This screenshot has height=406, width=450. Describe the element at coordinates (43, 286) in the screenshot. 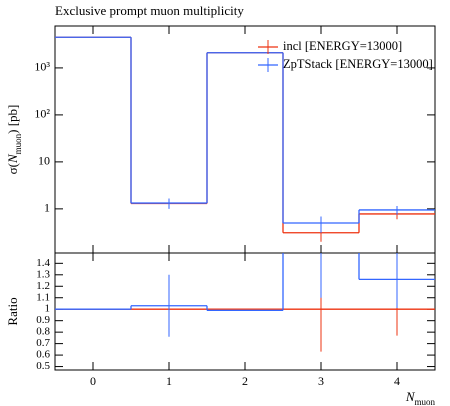

I see `y-tick-label: 1.2` at that location.